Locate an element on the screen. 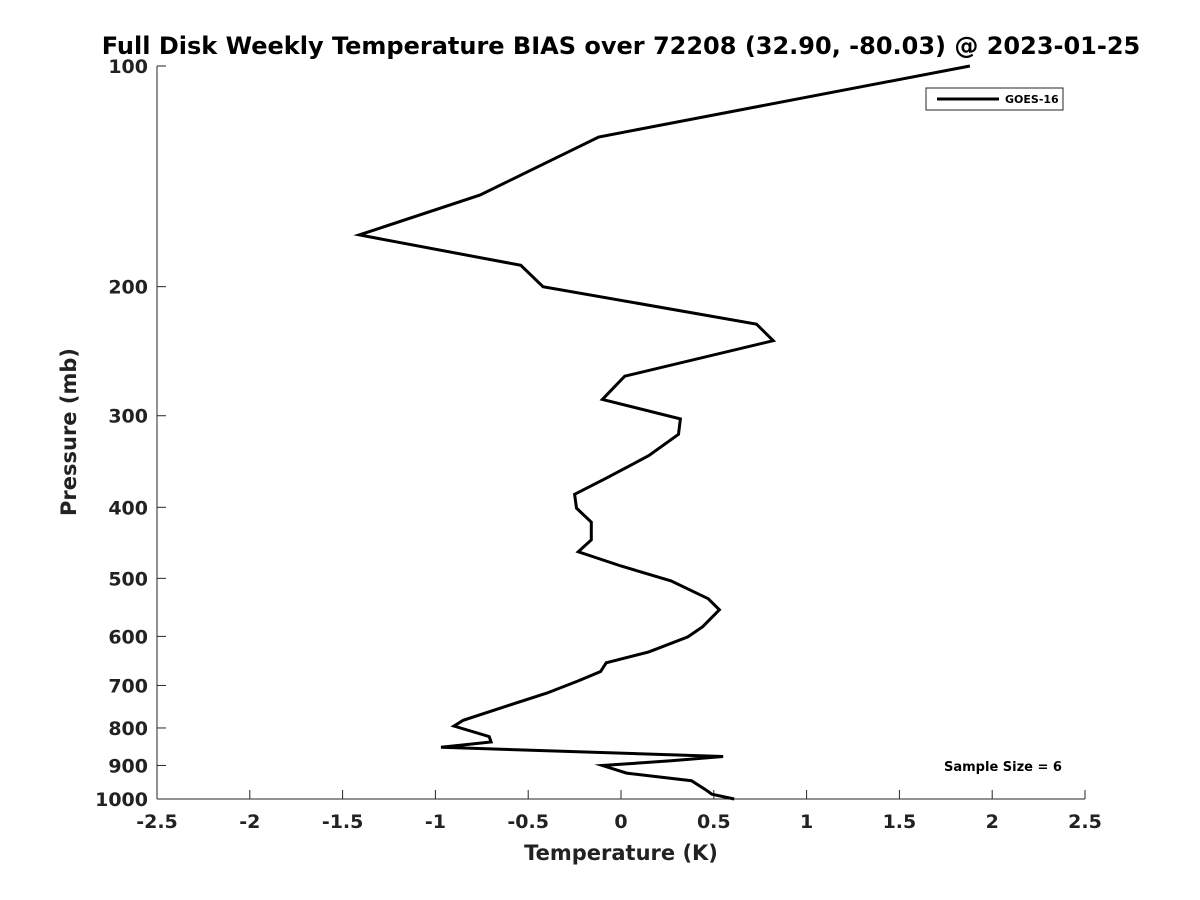 The width and height of the screenshot is (1200, 900). y-tick-label: 100 is located at coordinates (128, 67).